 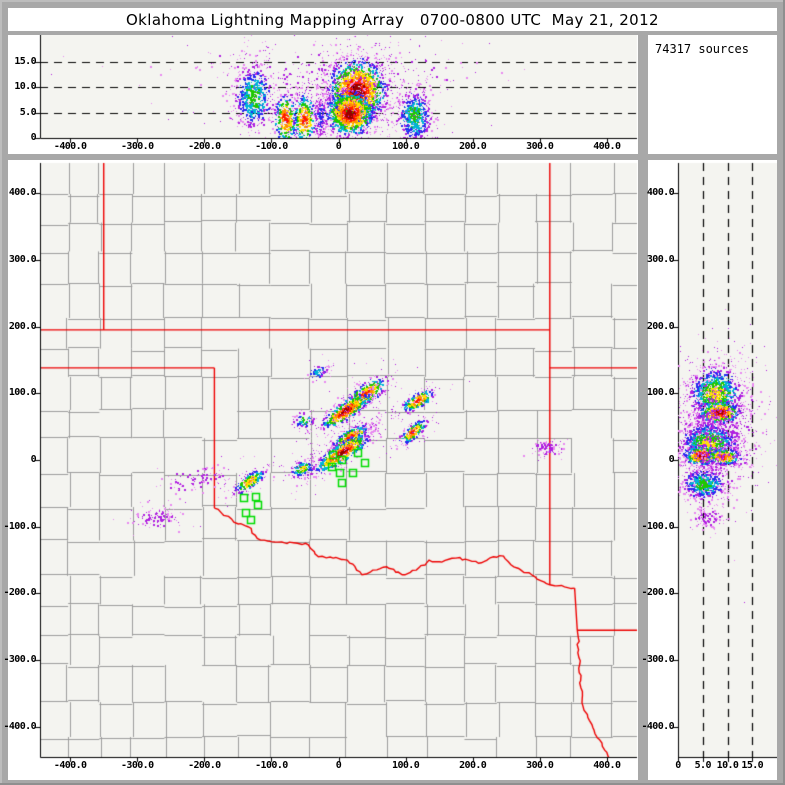 I want to click on source-count-label: 74317 sources, so click(x=702, y=49).